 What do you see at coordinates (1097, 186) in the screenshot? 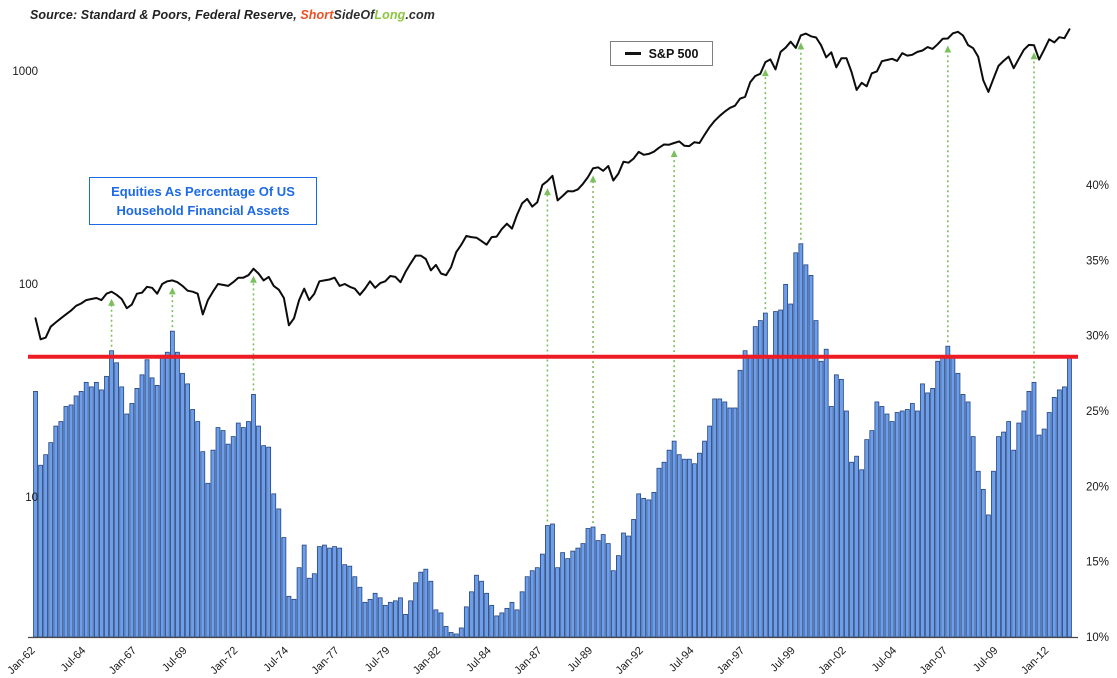
I see `right-axis-tick-label: 40%` at bounding box center [1097, 186].